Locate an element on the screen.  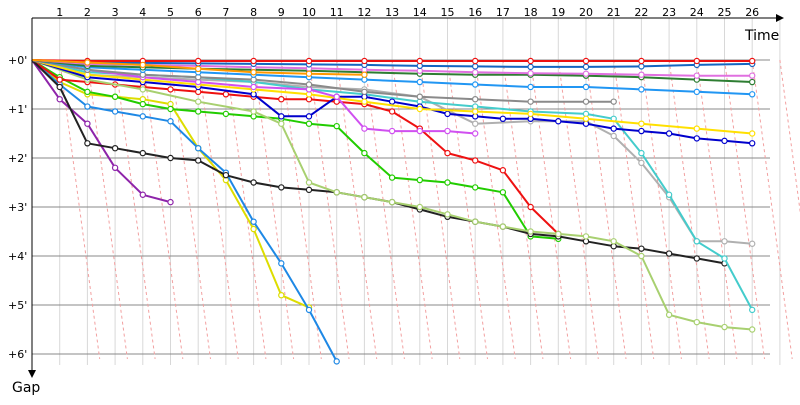
x-tick-label: 14 is located at coordinates (420, 12).